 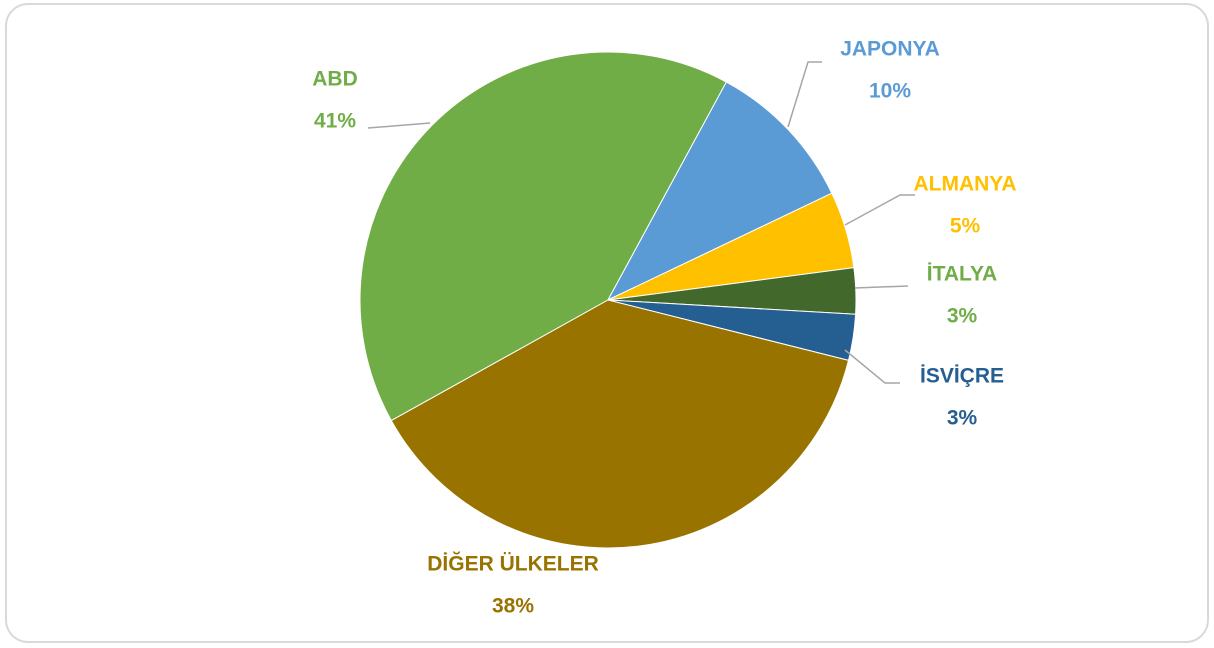 I want to click on slice-value-label: 10%, so click(x=890, y=91).